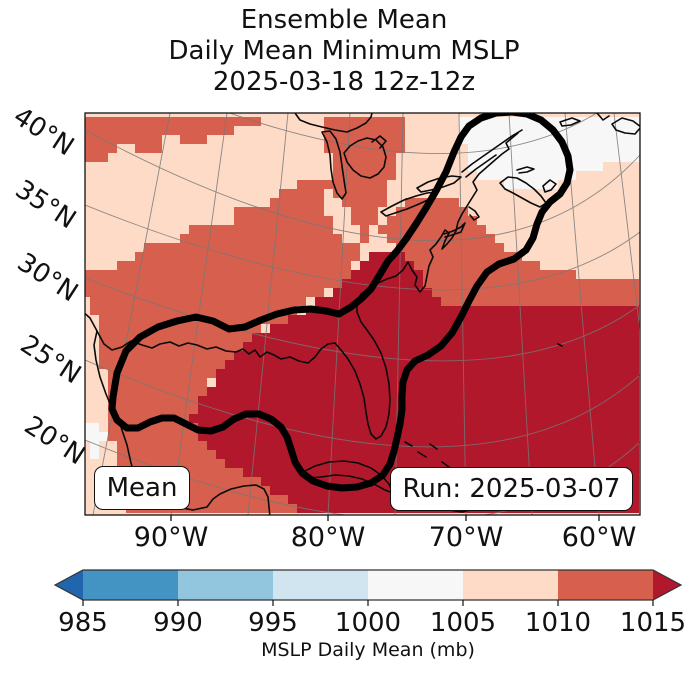 This screenshot has height=674, width=688. I want to click on y-tick-label: 25°N, so click(50, 359).